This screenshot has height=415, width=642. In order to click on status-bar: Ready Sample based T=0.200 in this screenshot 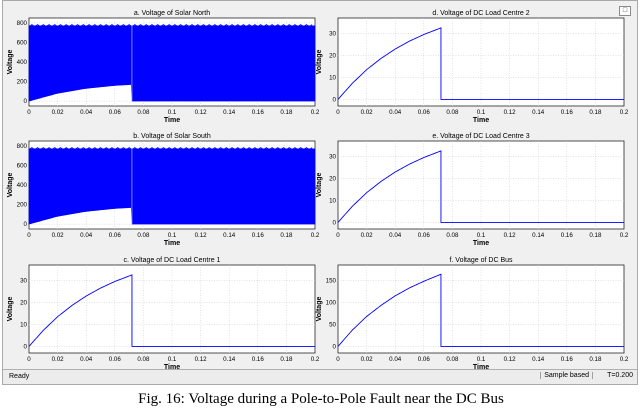, I will do `click(320, 376)`.